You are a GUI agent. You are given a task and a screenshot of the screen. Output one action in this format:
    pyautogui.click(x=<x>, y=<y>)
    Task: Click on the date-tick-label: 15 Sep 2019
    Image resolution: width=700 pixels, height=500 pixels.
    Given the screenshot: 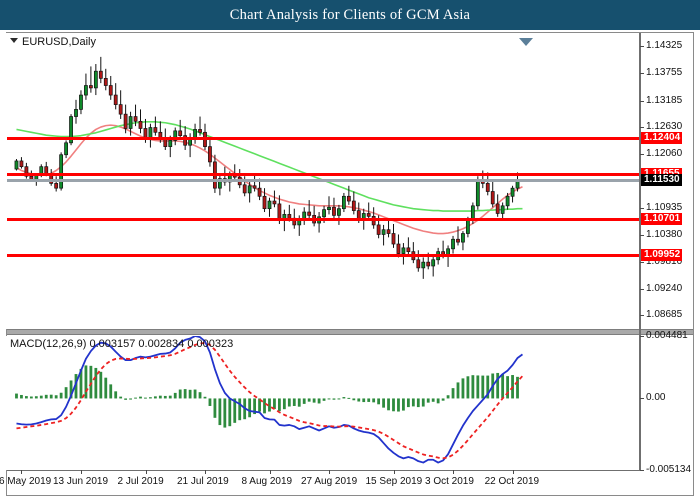 What is the action you would take?
    pyautogui.click(x=394, y=481)
    